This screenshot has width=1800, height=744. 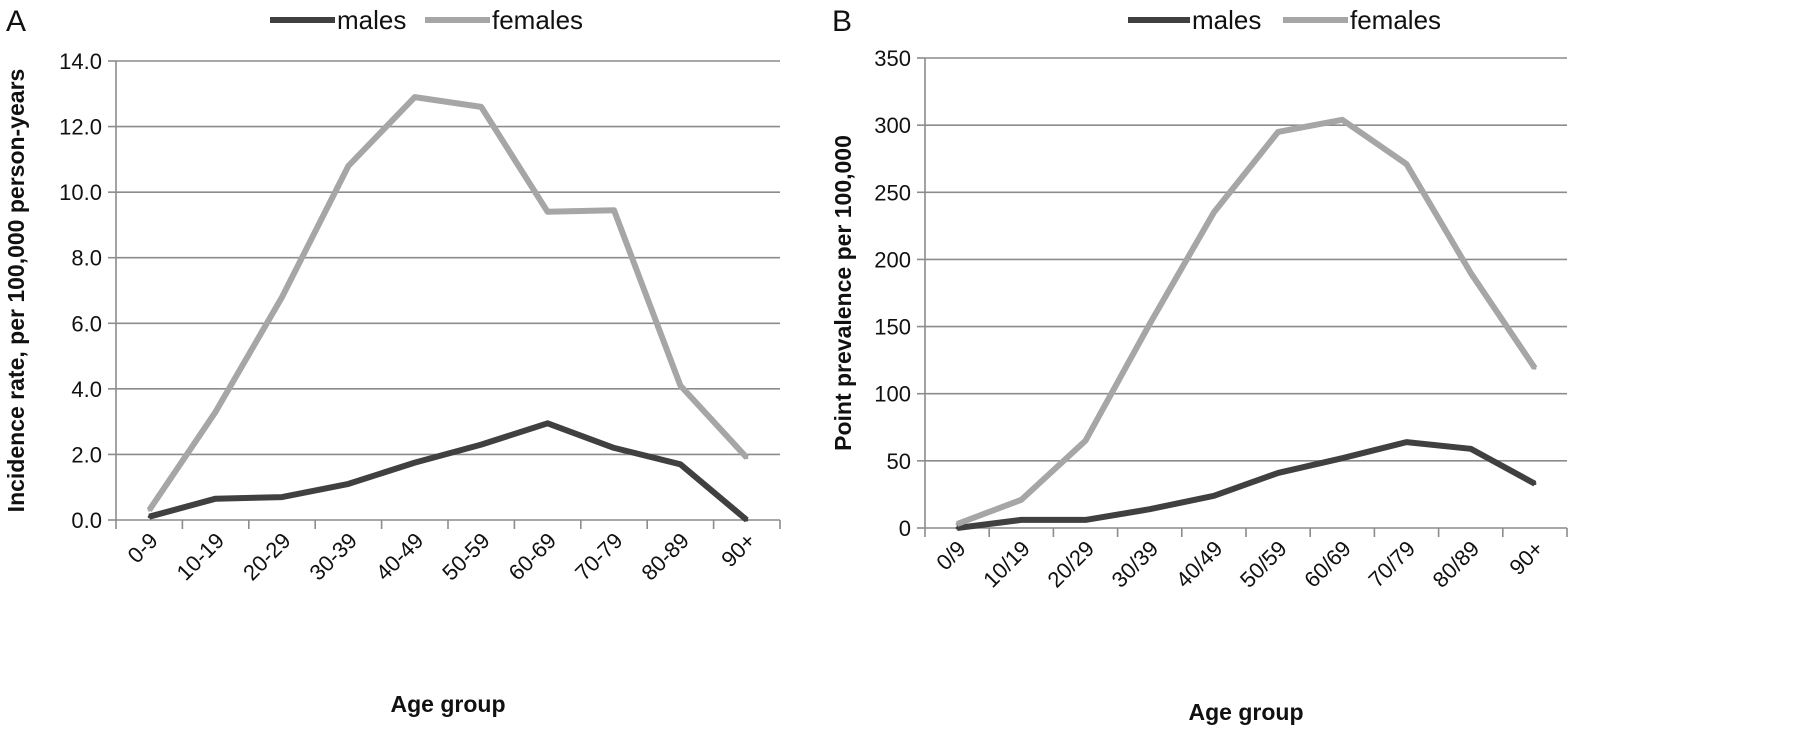 I want to click on y-tick-label: 150, so click(x=892, y=327).